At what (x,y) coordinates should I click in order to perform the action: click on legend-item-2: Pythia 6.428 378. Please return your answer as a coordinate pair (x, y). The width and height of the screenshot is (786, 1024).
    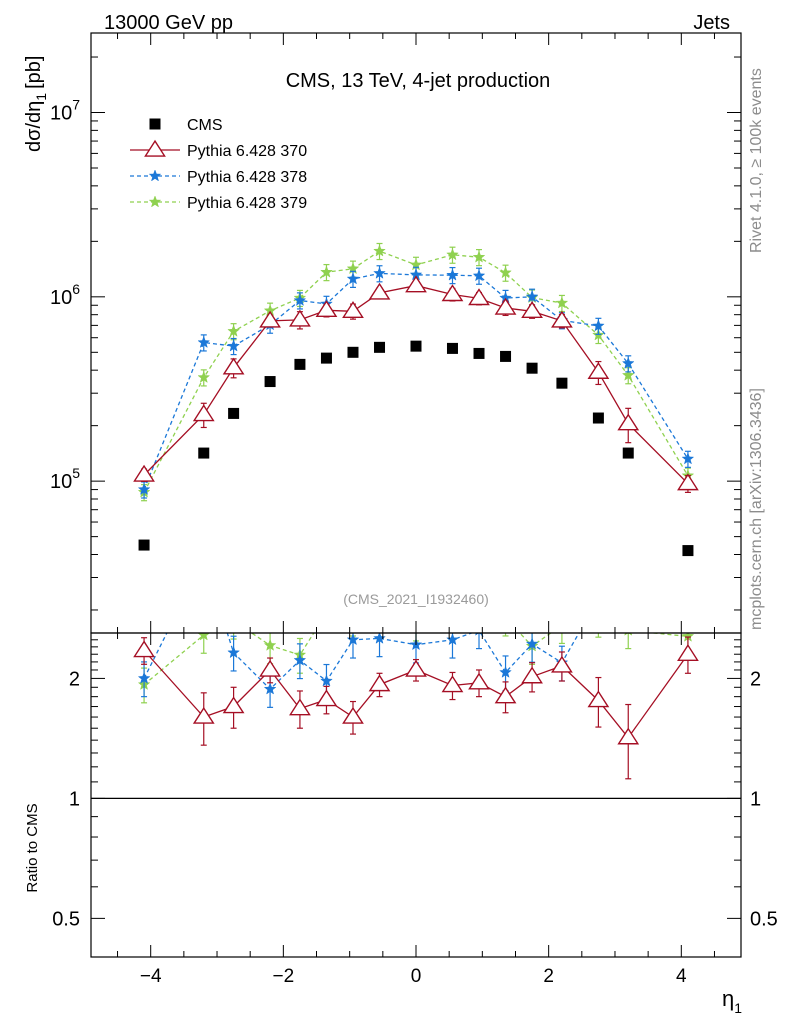
    Looking at the image, I should click on (218, 177).